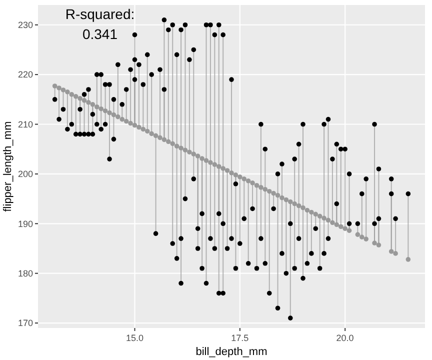 This screenshot has width=432, height=360. Describe the element at coordinates (25, 75) in the screenshot. I see `y-tick-label: 220` at that location.